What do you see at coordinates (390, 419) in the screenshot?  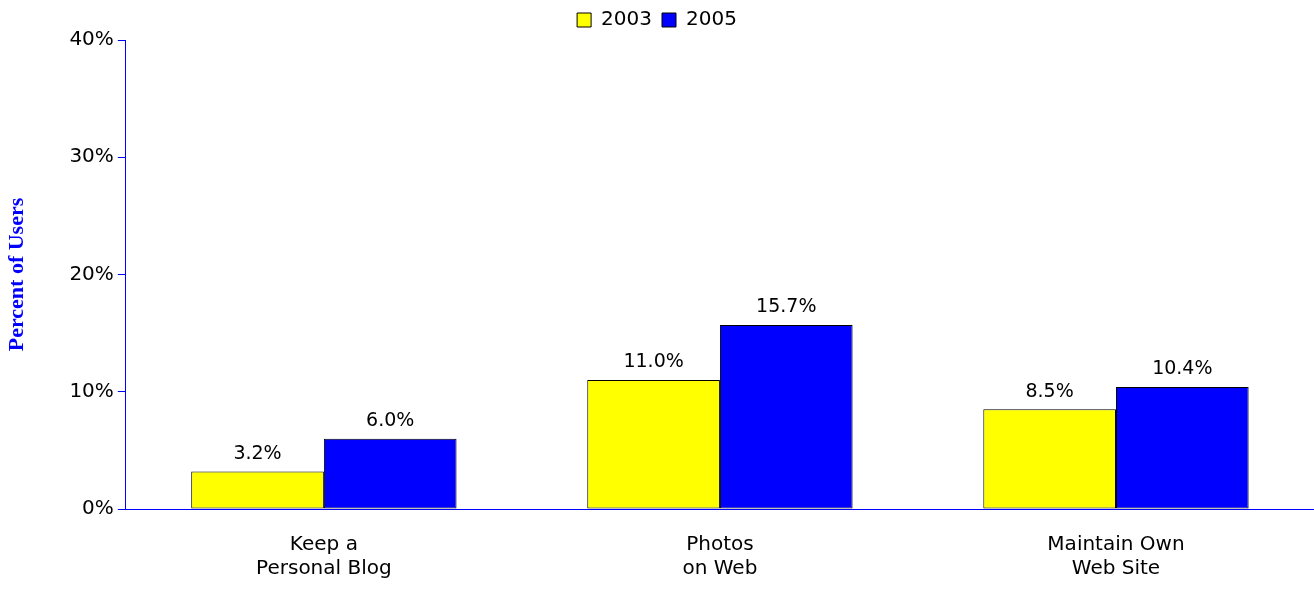 I see `data-label: 6.0%` at bounding box center [390, 419].